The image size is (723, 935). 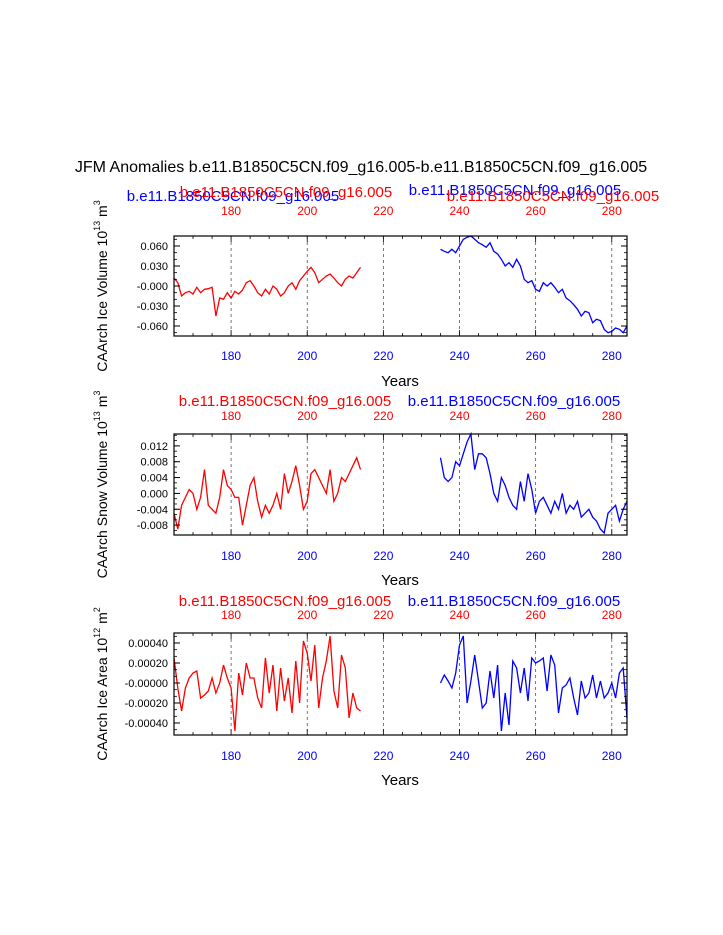 What do you see at coordinates (400, 381) in the screenshot?
I see `panel-1-x-label: Years` at bounding box center [400, 381].